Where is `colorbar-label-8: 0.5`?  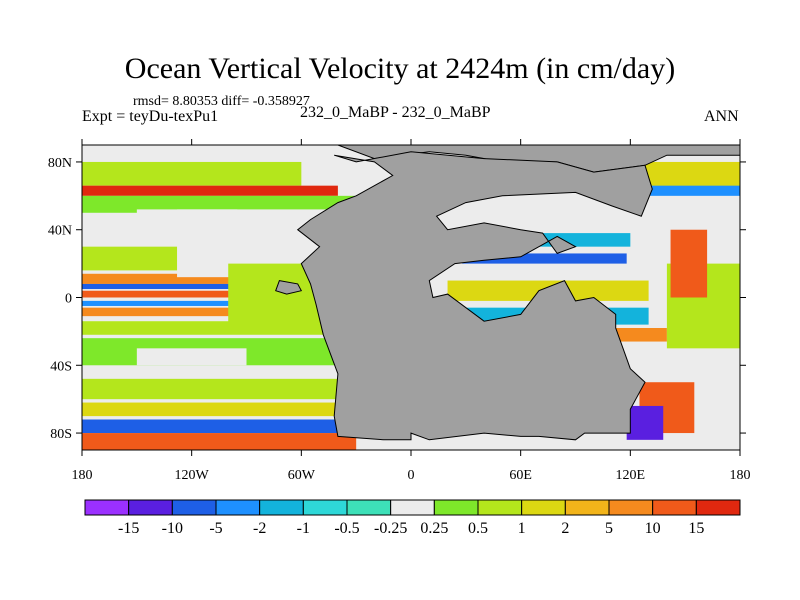
colorbar-label-8: 0.5 is located at coordinates (478, 528).